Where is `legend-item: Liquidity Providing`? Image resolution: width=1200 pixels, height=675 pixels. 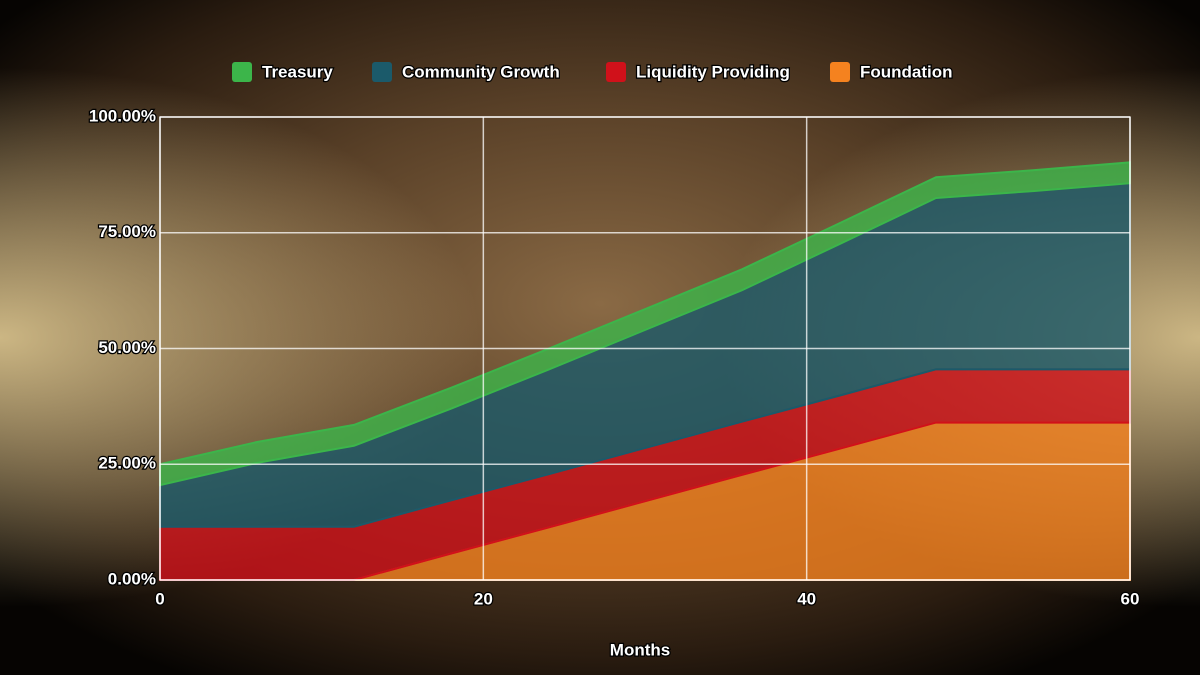
legend-item: Liquidity Providing is located at coordinates (698, 72).